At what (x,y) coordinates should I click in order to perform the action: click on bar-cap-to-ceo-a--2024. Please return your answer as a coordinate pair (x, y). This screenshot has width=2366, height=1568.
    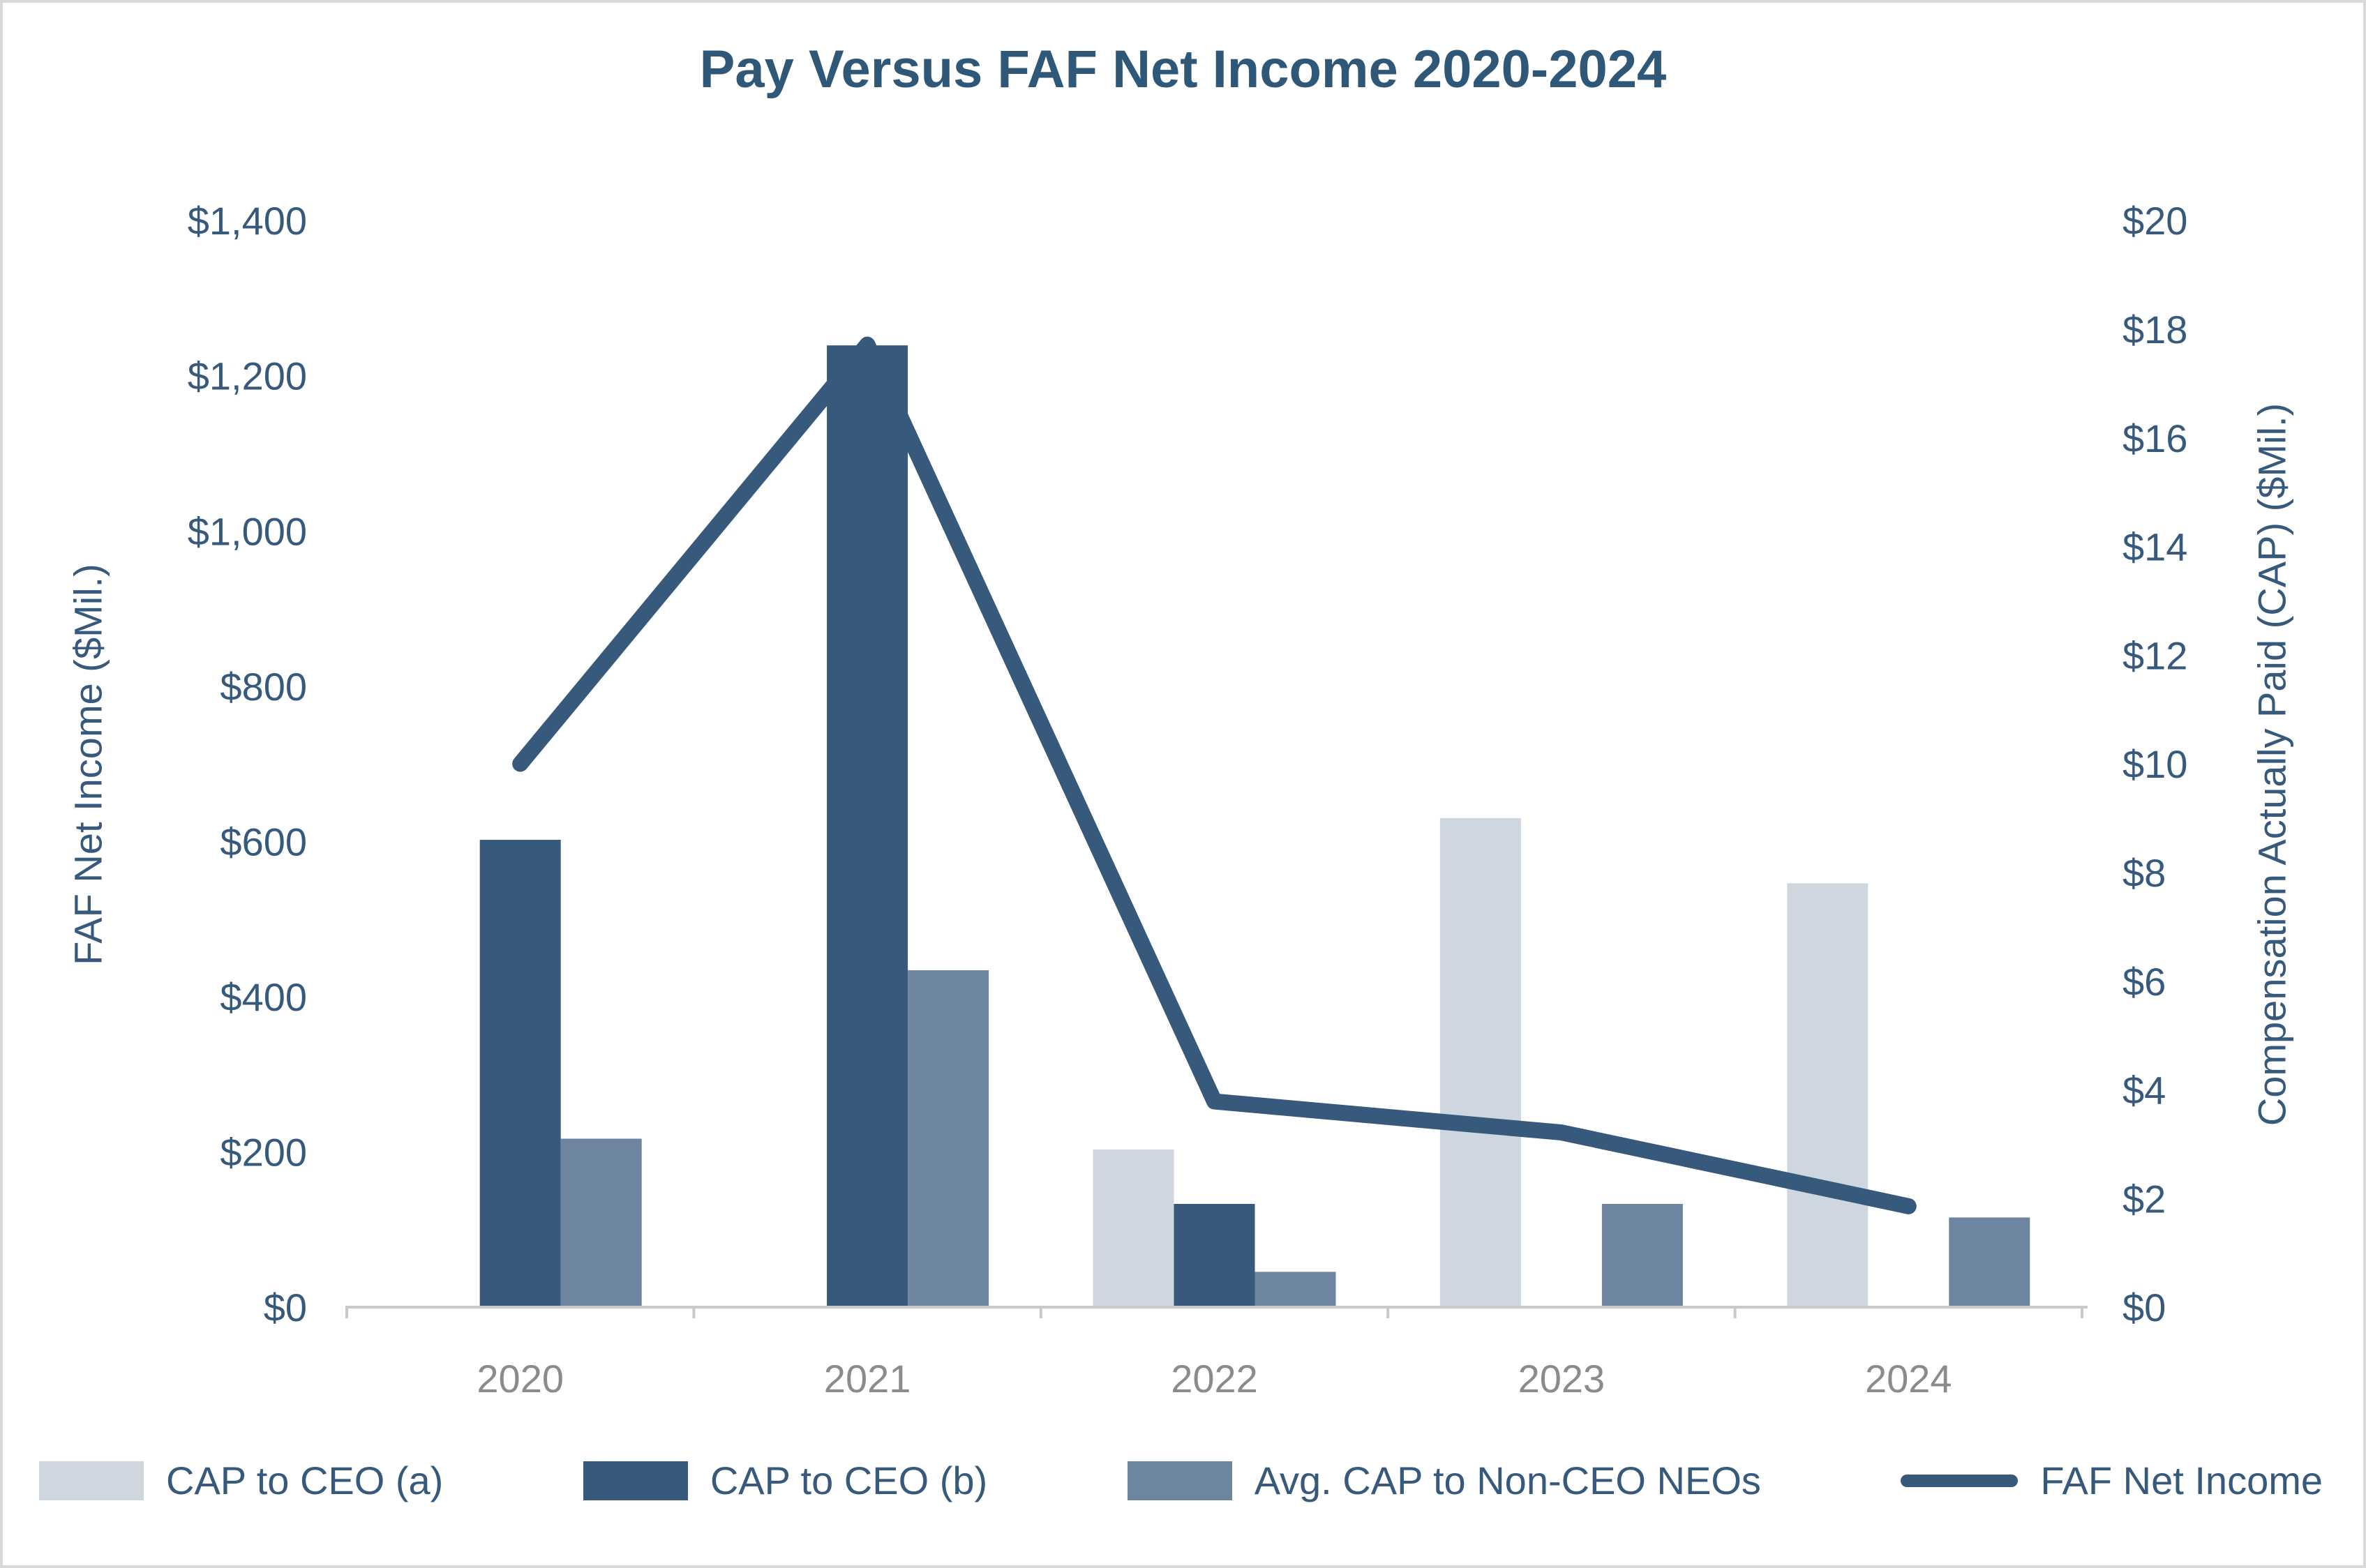
    Looking at the image, I should click on (1828, 1095).